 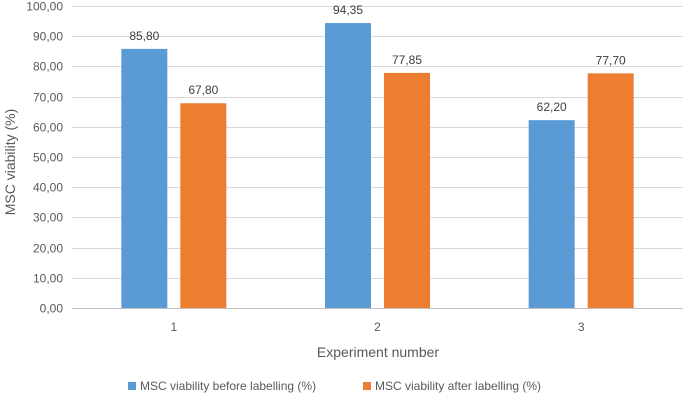 I want to click on x-tick-label: 2, so click(x=377, y=327).